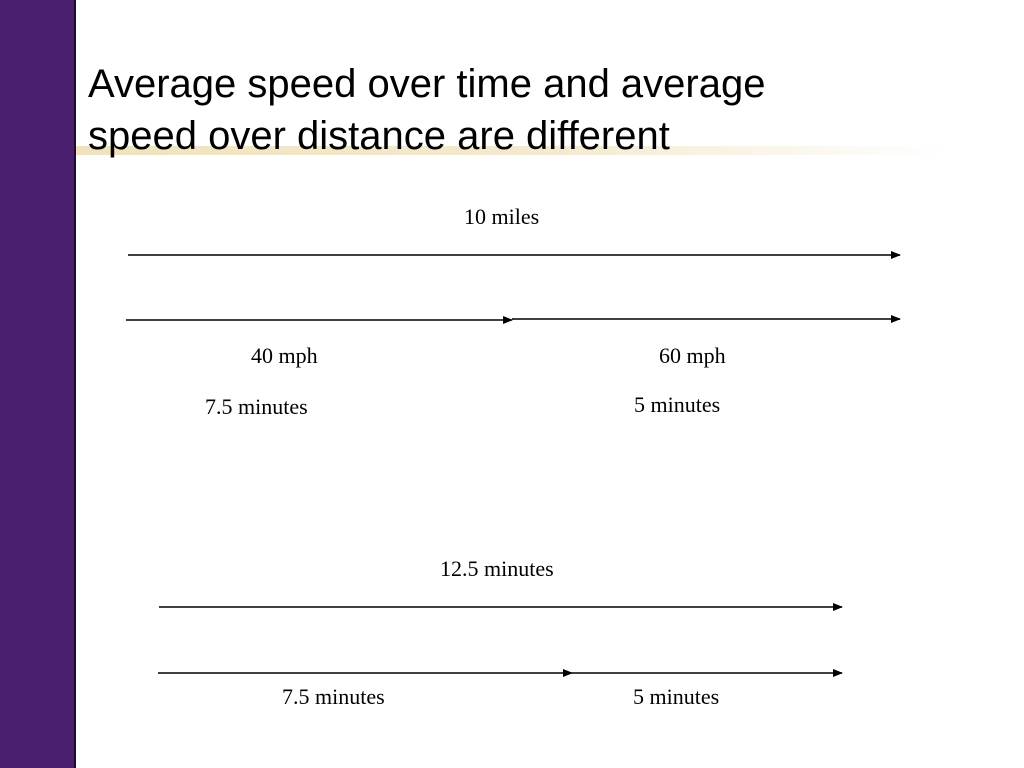 Image resolution: width=1024 pixels, height=768 pixels. Describe the element at coordinates (676, 696) in the screenshot. I see `time-segment-2-label: 5 minutes` at that location.